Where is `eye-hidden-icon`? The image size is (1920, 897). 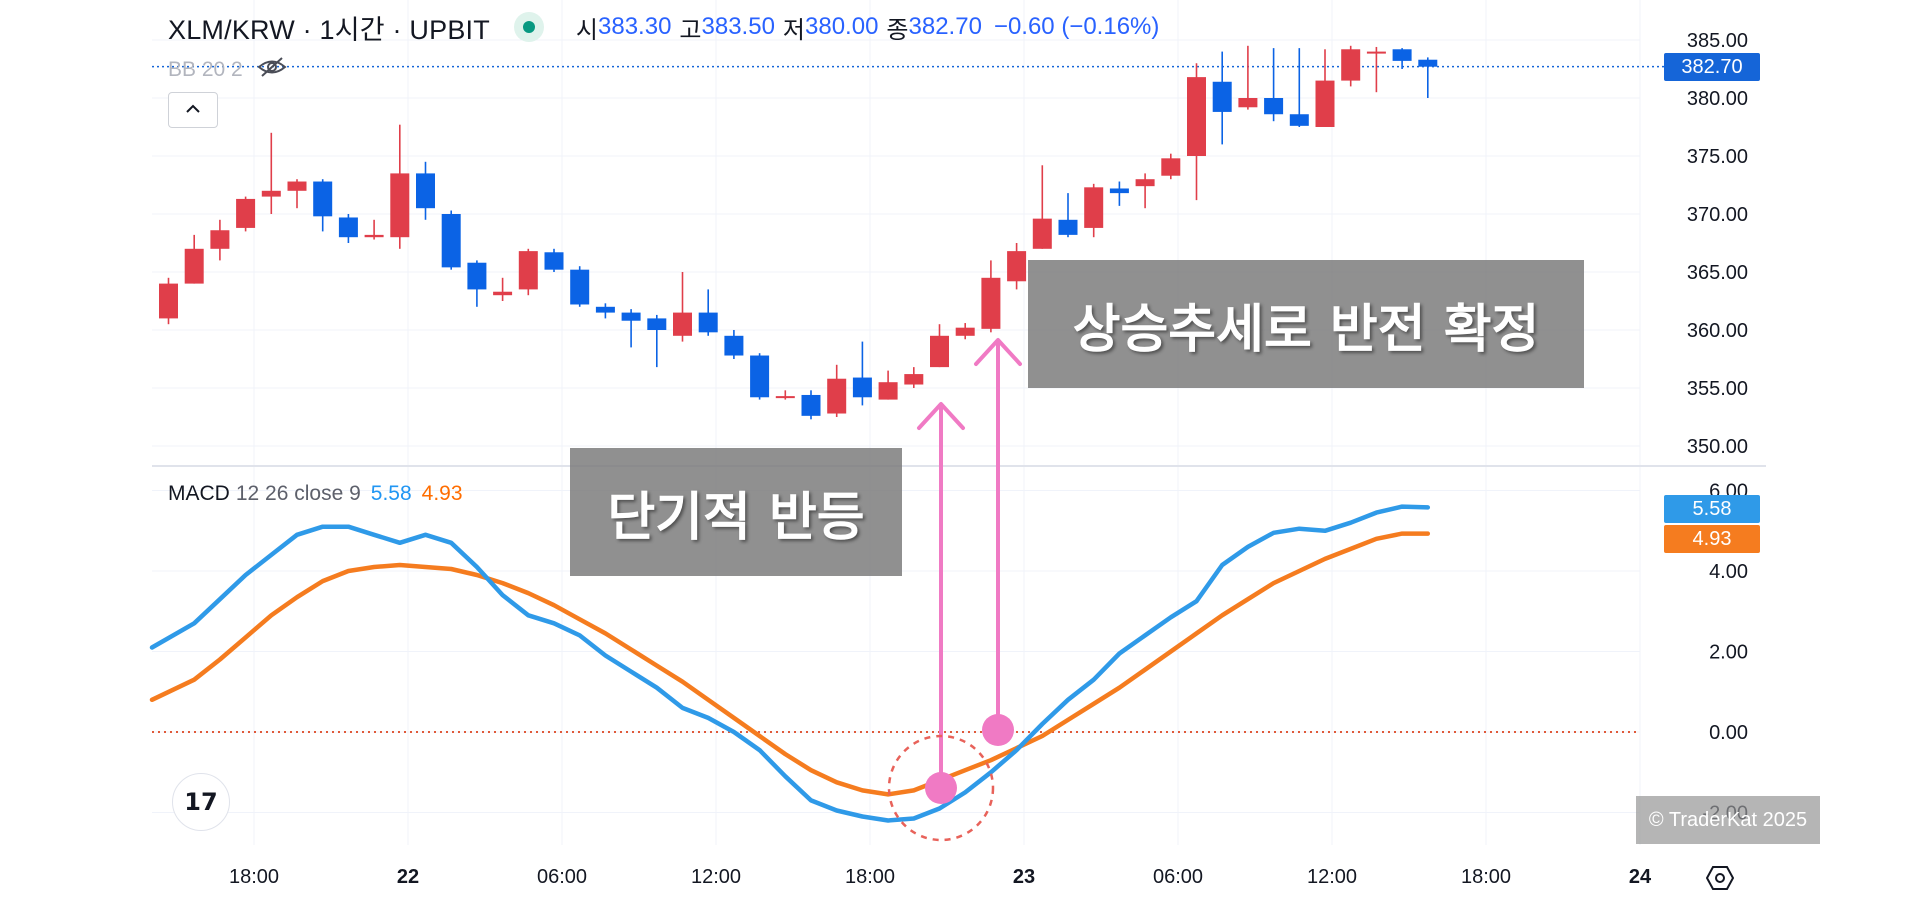
eye-hidden-icon is located at coordinates (272, 70).